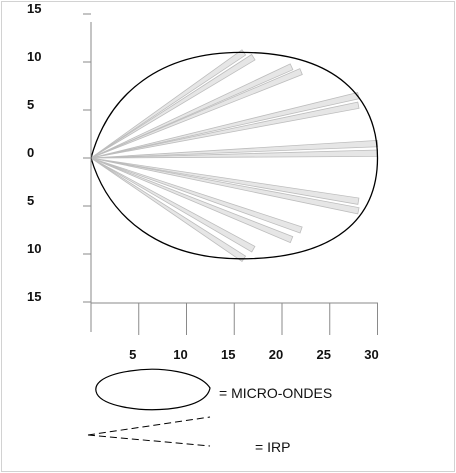 The width and height of the screenshot is (456, 473). I want to click on legend-microwave-label: = MICRO-ONDES, so click(275, 393).